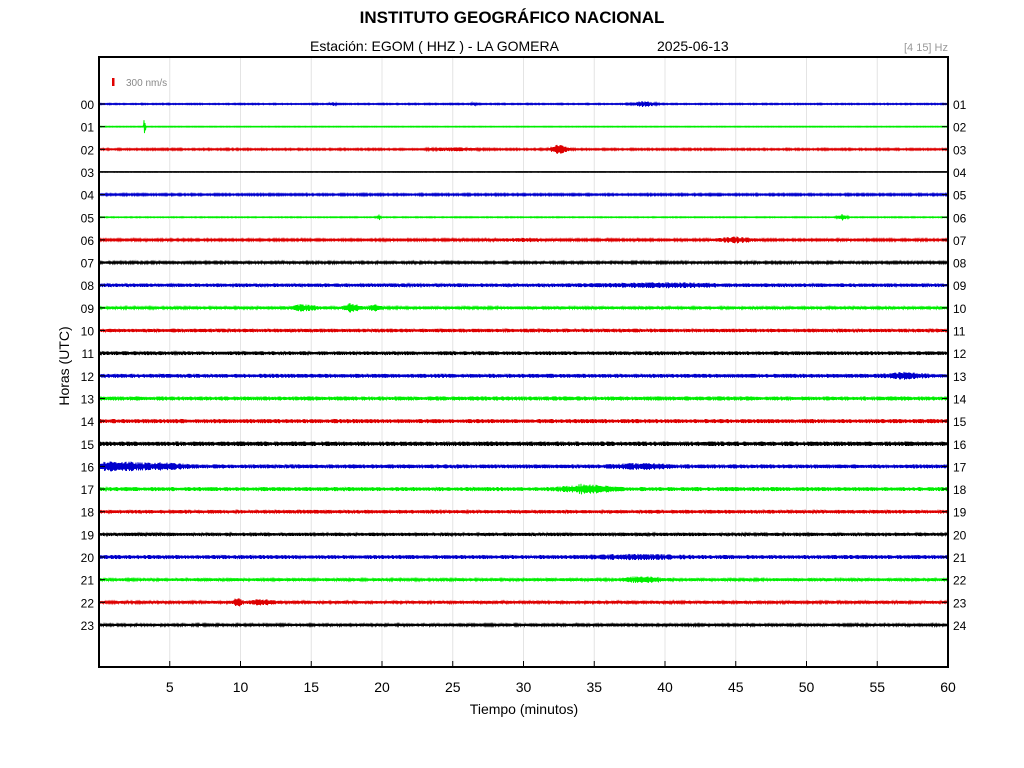 This screenshot has width=1024, height=768. What do you see at coordinates (88, 626) in the screenshot?
I see `y-tick-label-left: 23` at bounding box center [88, 626].